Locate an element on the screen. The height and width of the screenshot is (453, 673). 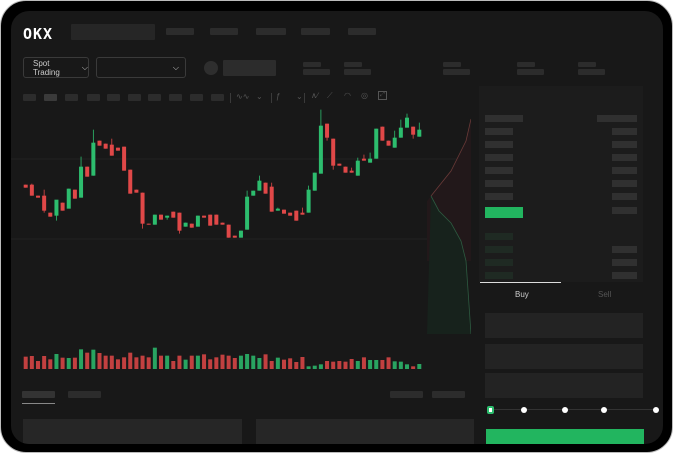
order-book is located at coordinates (561, 184).